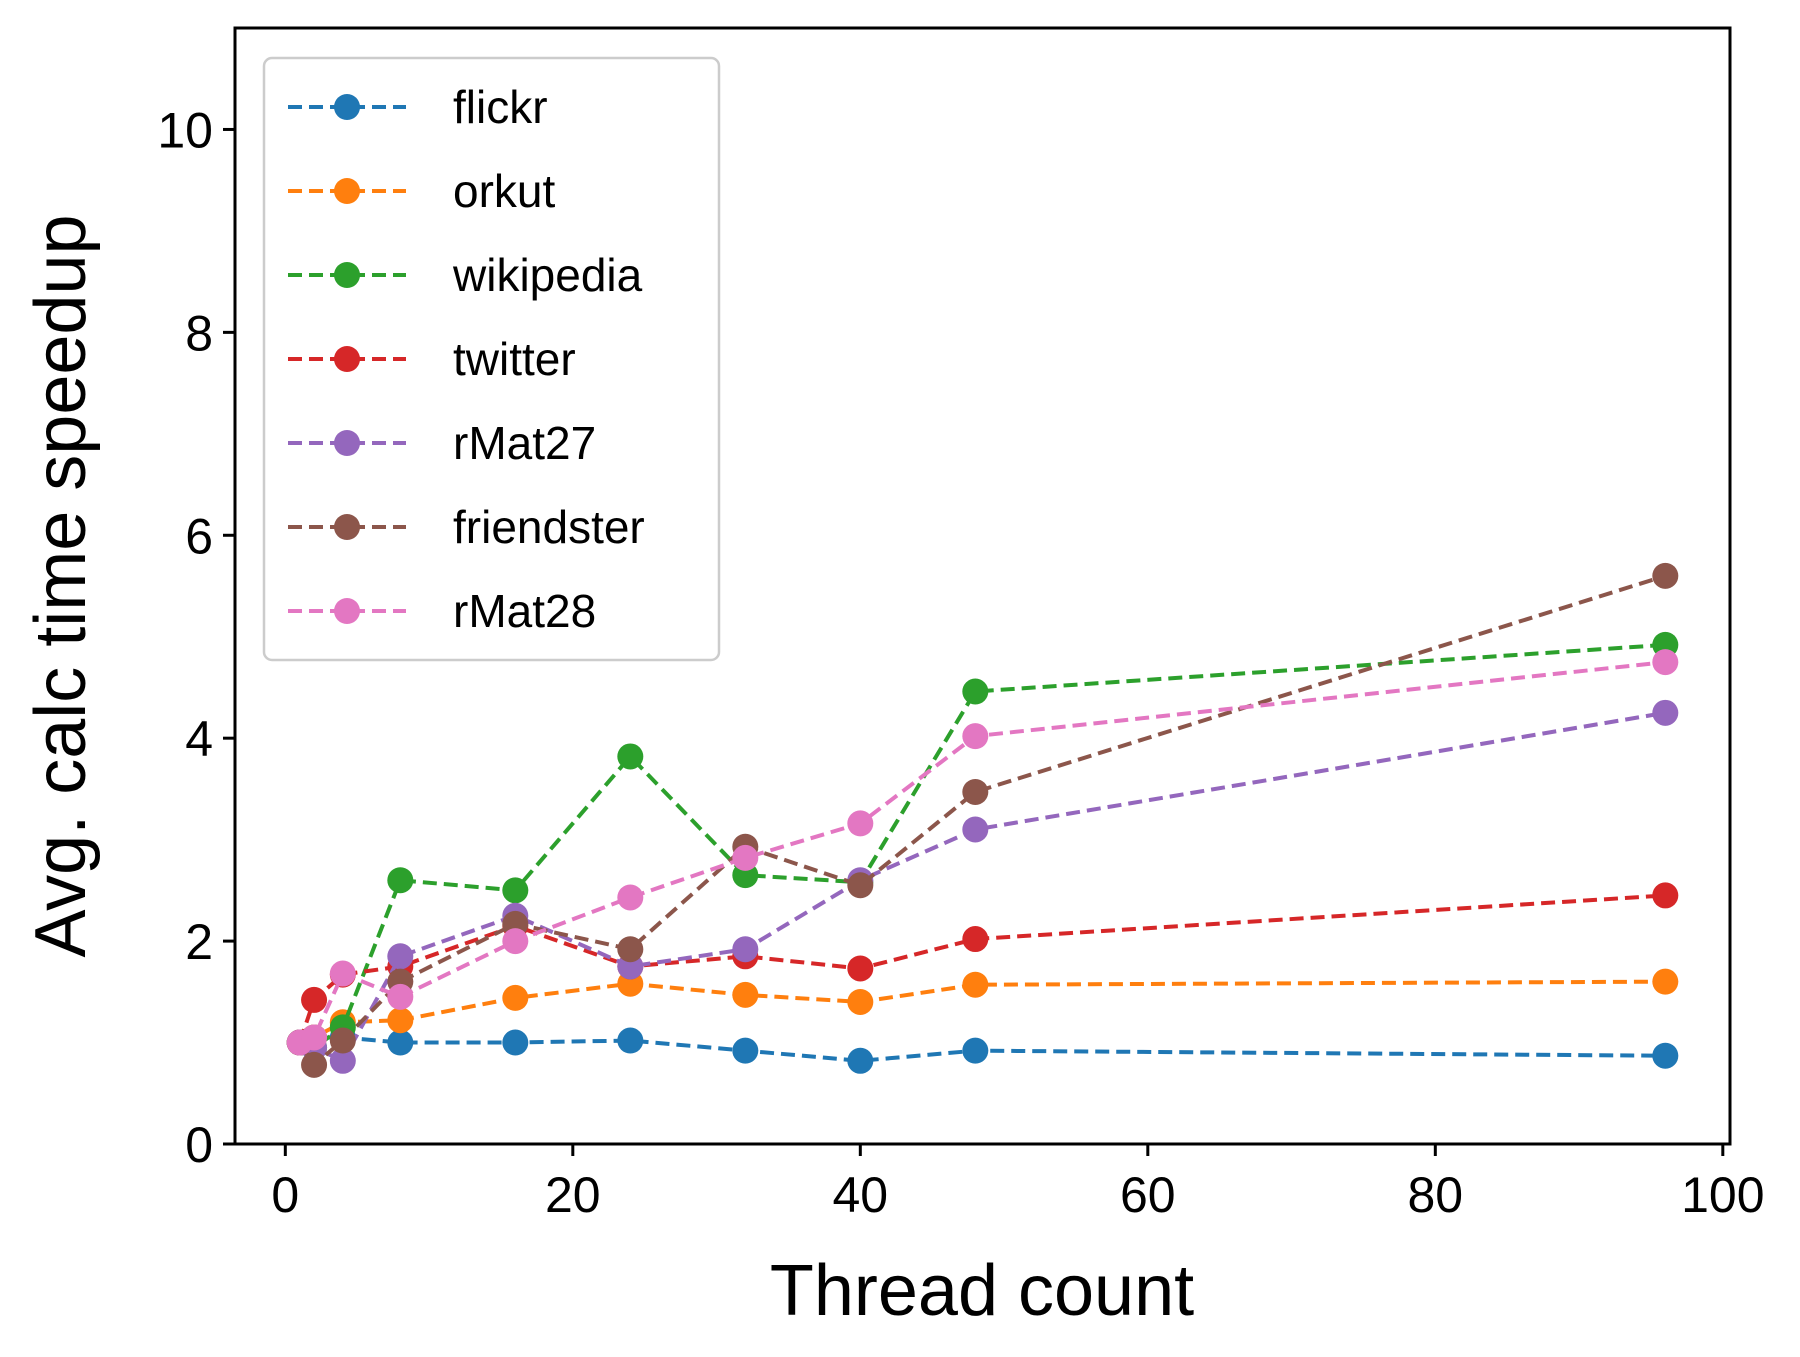 The width and height of the screenshot is (1800, 1357). Describe the element at coordinates (199, 1145) in the screenshot. I see `y-tick-label: 0` at that location.